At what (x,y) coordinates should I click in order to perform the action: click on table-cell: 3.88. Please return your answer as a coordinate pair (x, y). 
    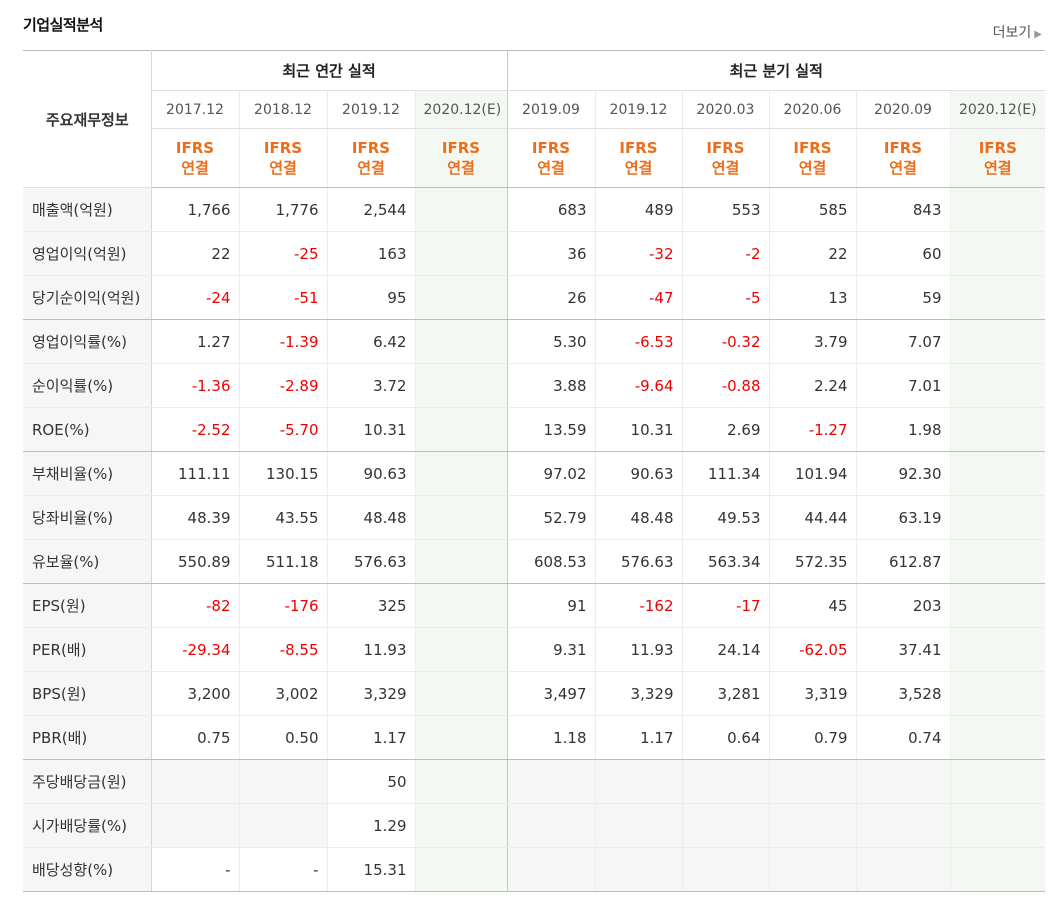
    Looking at the image, I should click on (551, 385).